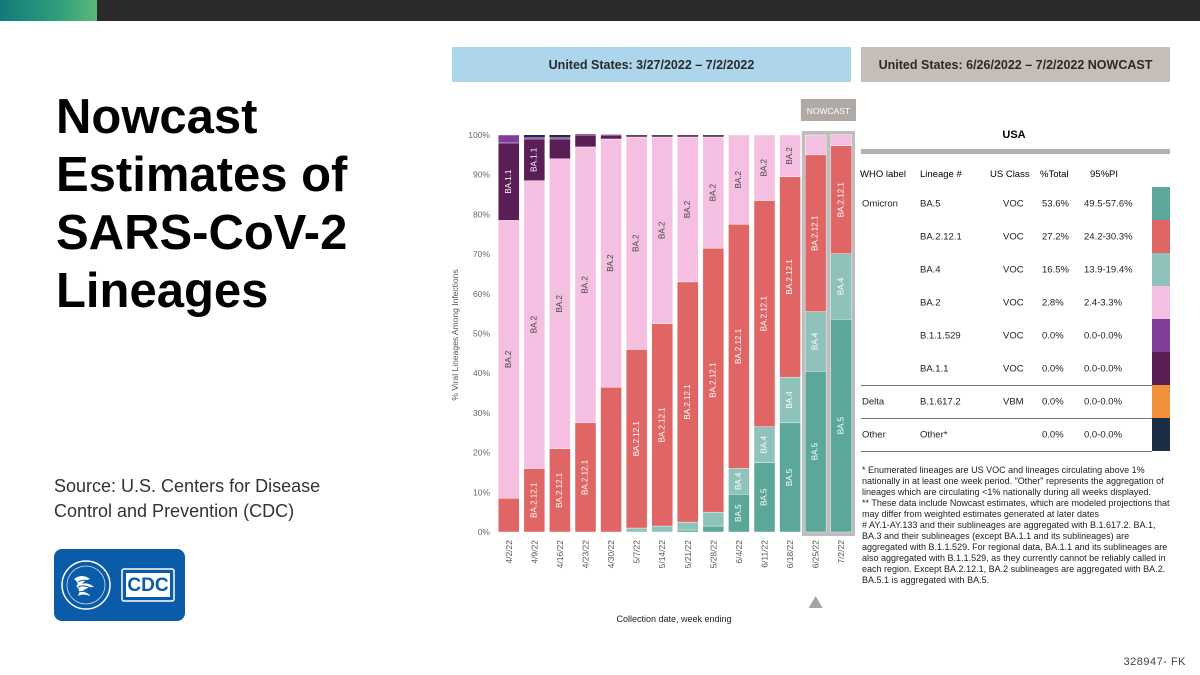 The height and width of the screenshot is (675, 1200). What do you see at coordinates (930, 203) in the screenshot?
I see `cell-lineage: BA.5` at bounding box center [930, 203].